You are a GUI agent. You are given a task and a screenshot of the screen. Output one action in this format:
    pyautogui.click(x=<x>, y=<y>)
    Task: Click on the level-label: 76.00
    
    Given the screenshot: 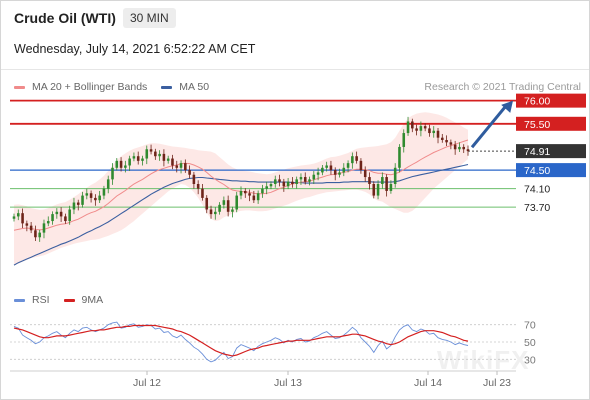 What is the action you would take?
    pyautogui.click(x=537, y=102)
    